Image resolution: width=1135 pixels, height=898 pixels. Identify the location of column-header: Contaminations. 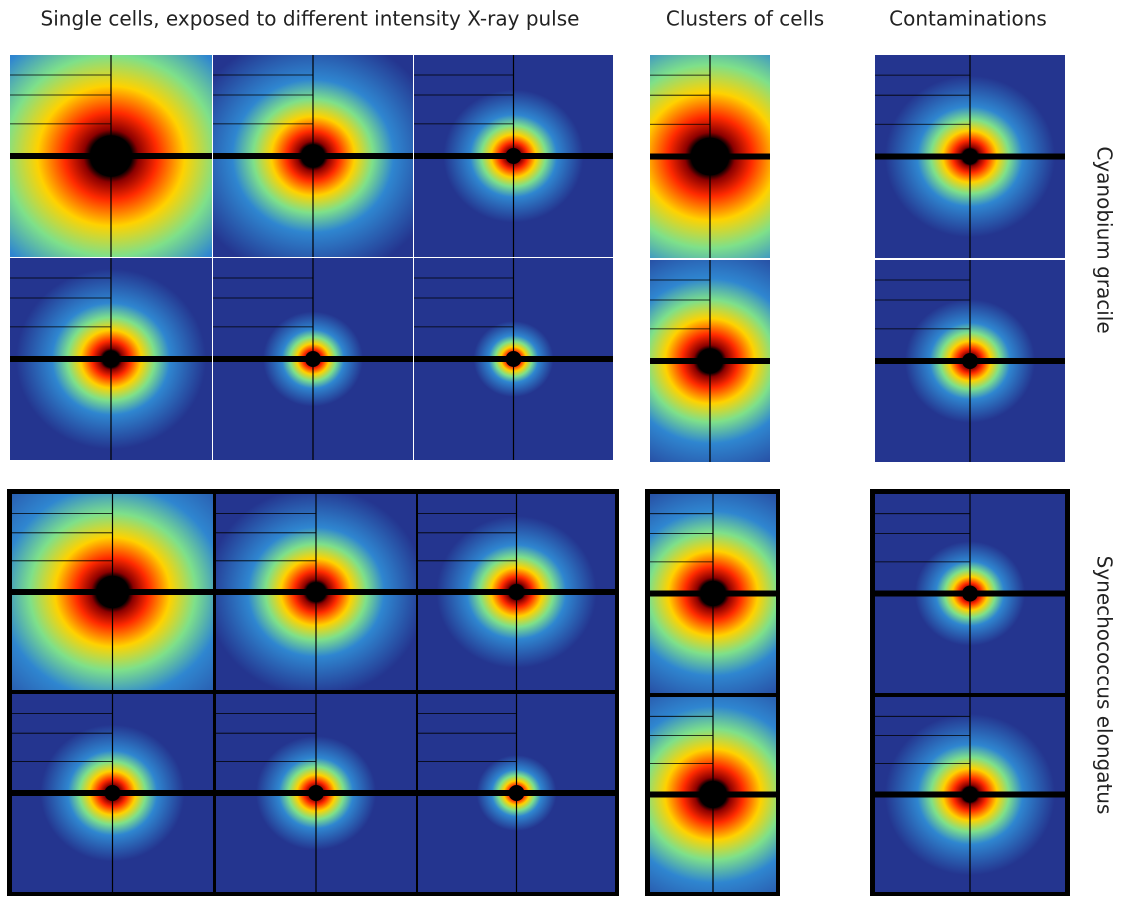
(968, 19).